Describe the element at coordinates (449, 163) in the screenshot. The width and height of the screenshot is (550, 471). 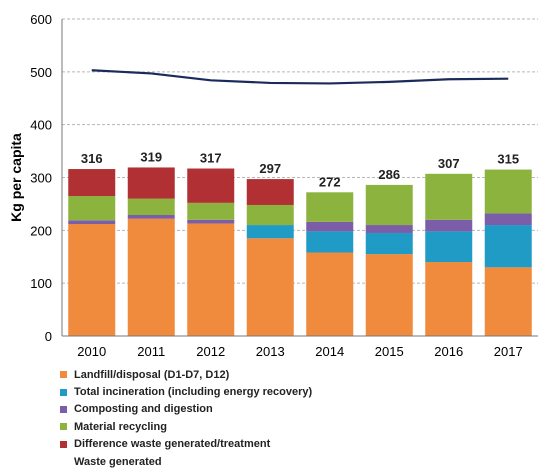
I see `total-label: 307` at that location.